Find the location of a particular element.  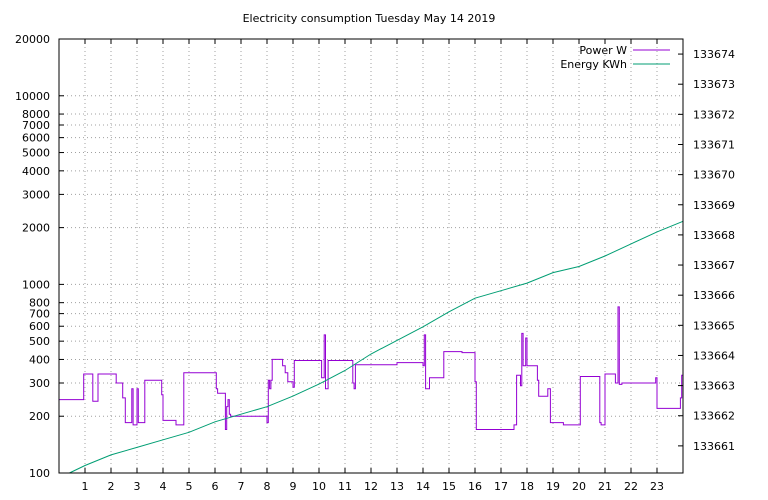

y-tick-label-left: 700 is located at coordinates (39, 314).